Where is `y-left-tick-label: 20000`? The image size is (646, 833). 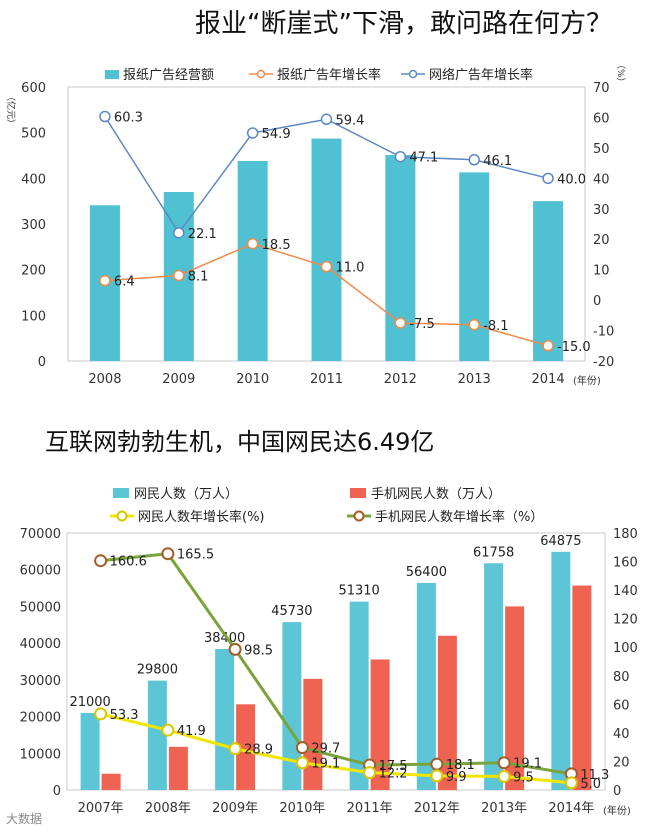
y-left-tick-label: 20000 is located at coordinates (40, 718).